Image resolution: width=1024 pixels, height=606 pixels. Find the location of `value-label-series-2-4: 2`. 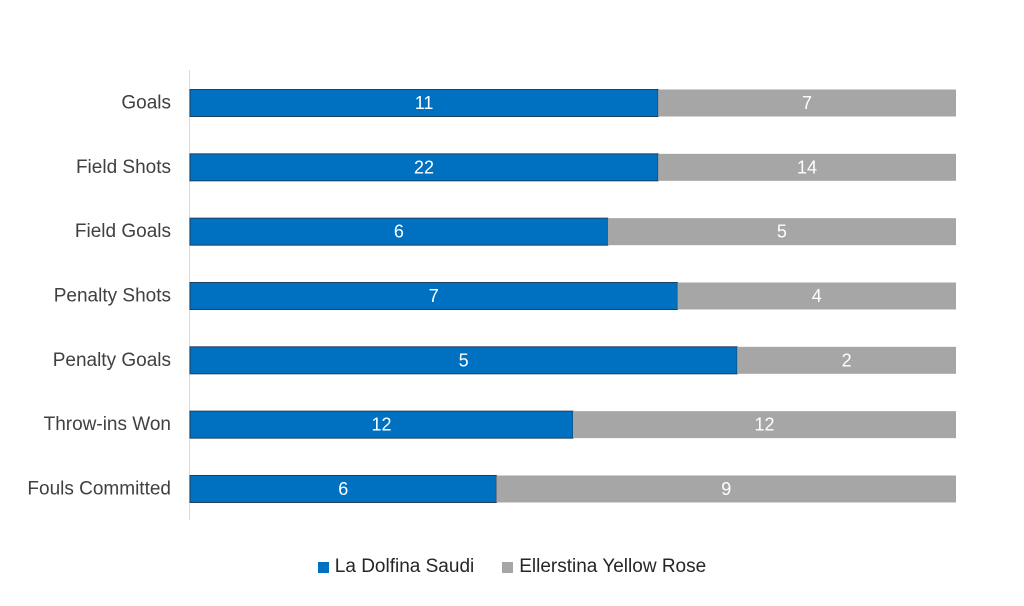

value-label-series-2-4: 2 is located at coordinates (847, 360).